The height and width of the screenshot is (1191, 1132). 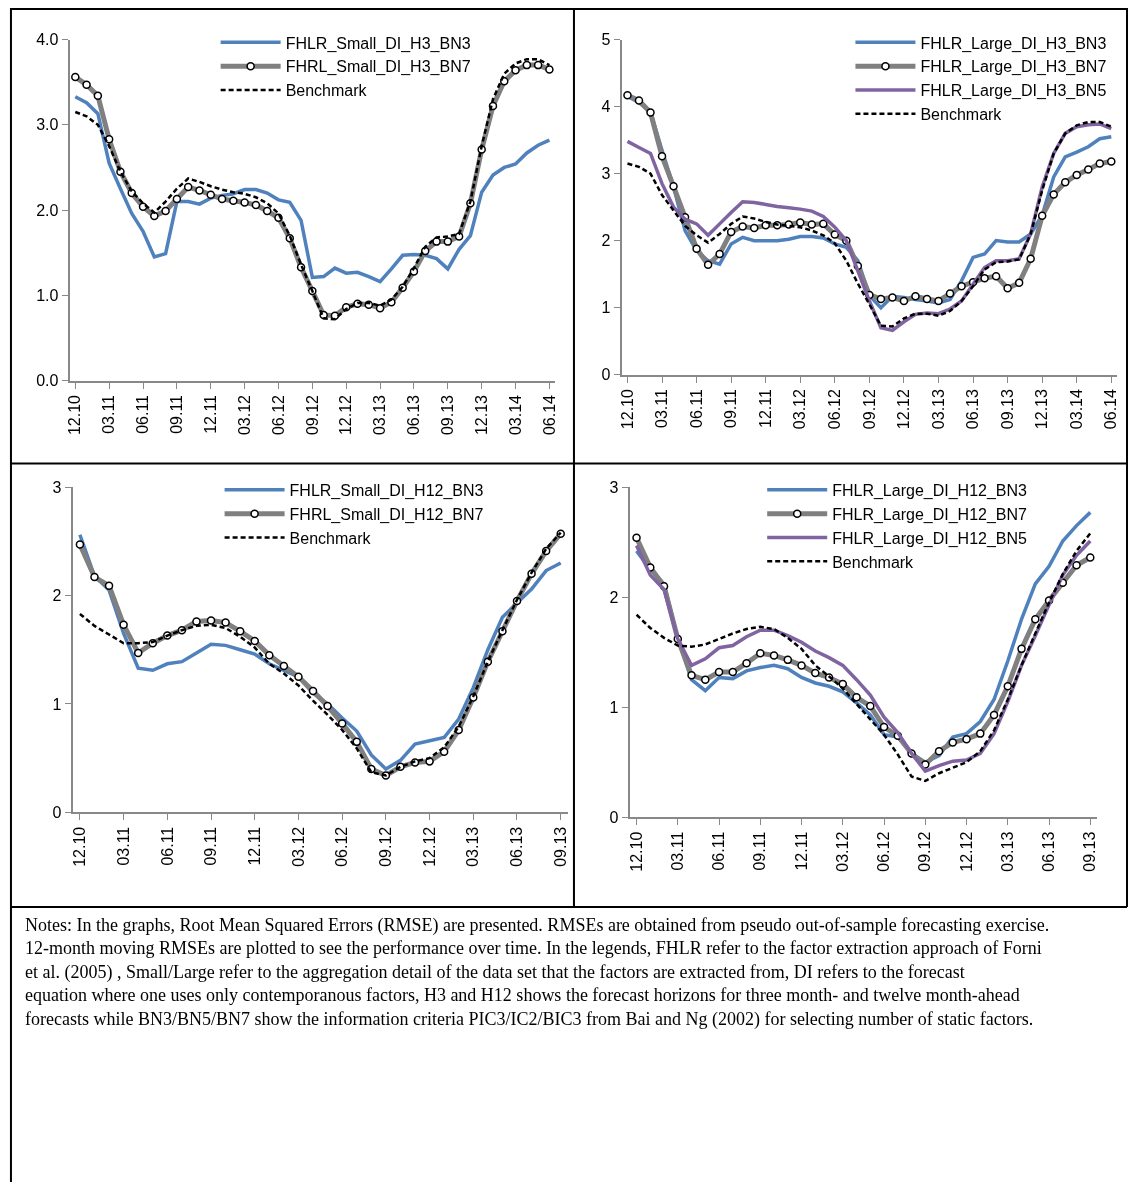 What do you see at coordinates (47, 210) in the screenshot?
I see `y-tick-label: 2.0` at bounding box center [47, 210].